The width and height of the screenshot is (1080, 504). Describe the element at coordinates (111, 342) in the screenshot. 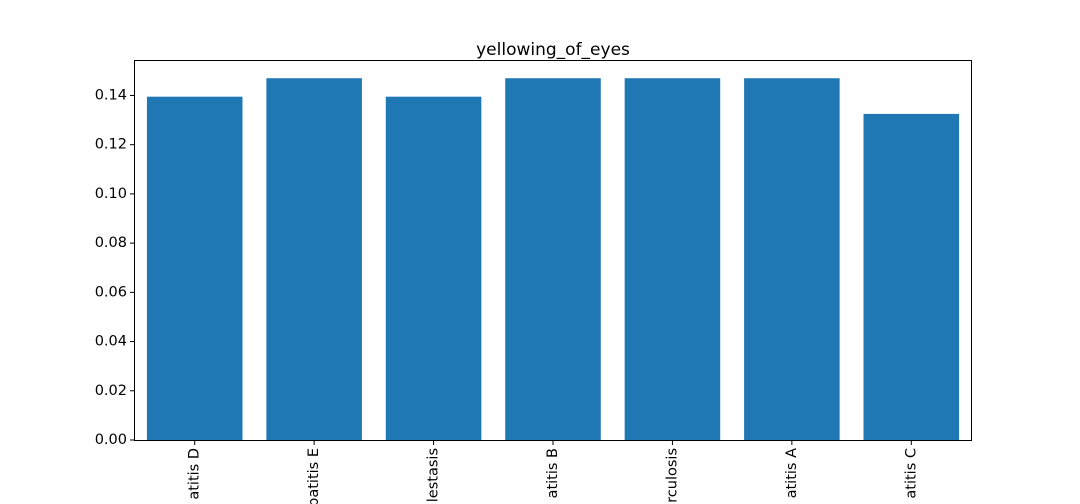

I see `y-tick-label: 0.04` at that location.